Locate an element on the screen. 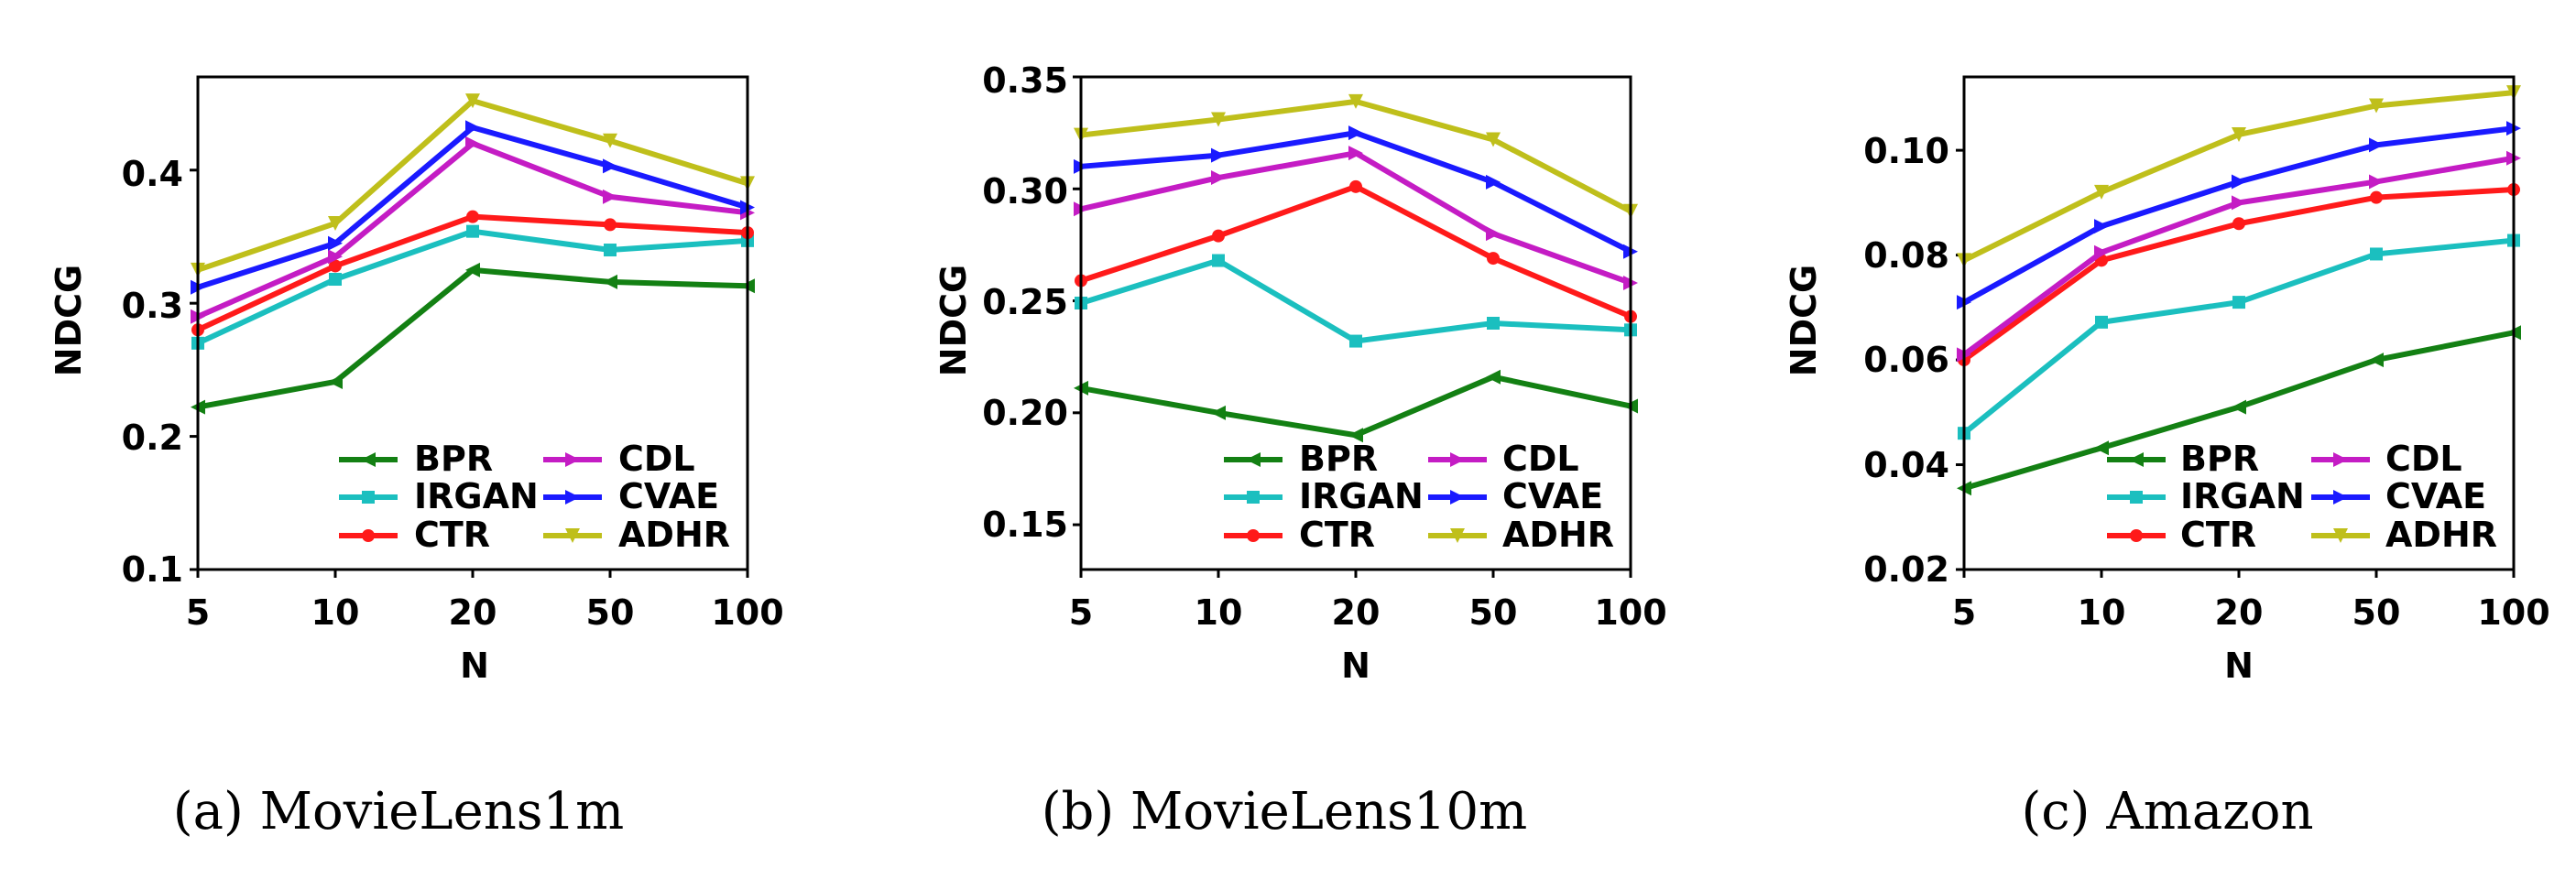 The image size is (2576, 879). y-tick-label: 0.10 is located at coordinates (1906, 151).